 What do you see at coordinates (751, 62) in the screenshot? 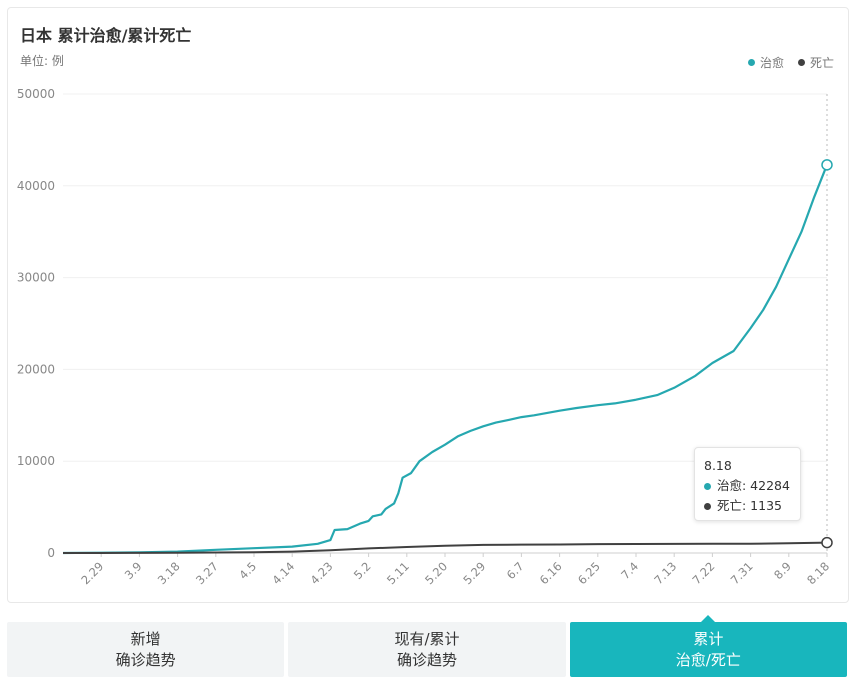
I see `legend-cured-dot-icon` at bounding box center [751, 62].